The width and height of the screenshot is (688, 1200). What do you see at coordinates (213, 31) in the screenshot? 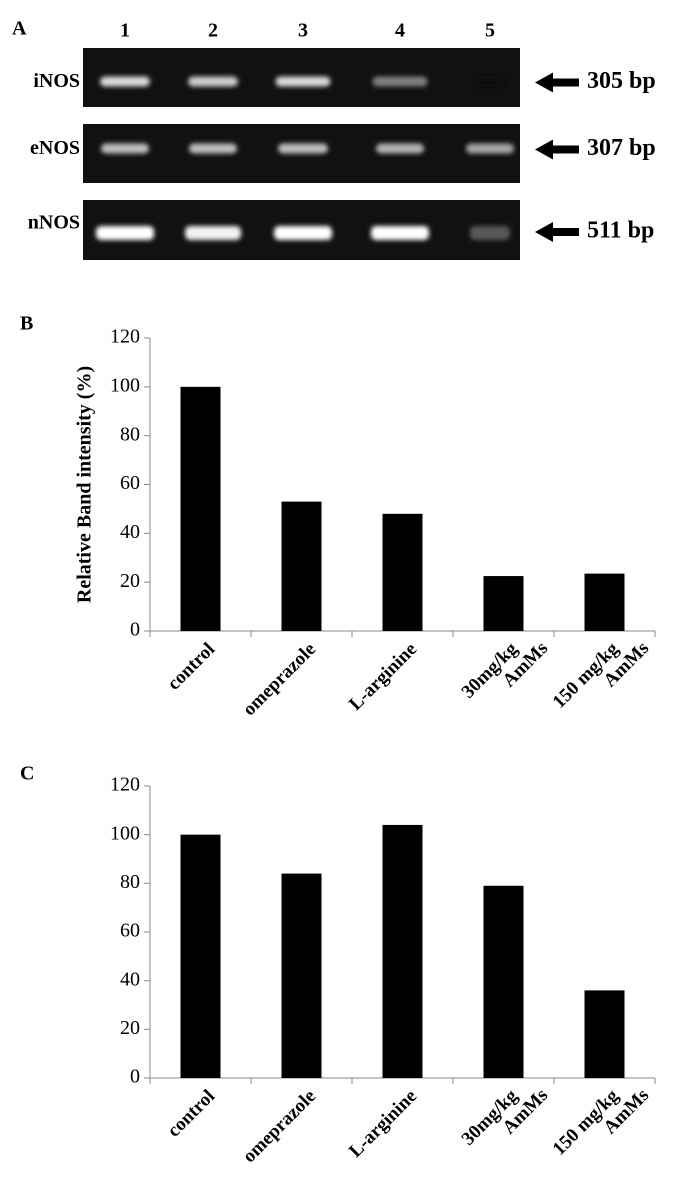
I see `lane-label: 2` at bounding box center [213, 31].